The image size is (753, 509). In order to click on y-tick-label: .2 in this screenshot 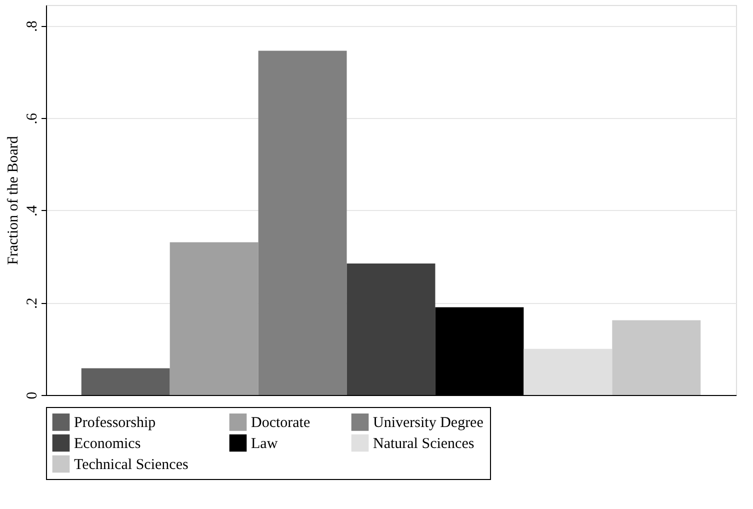, I will do `click(32, 303)`.